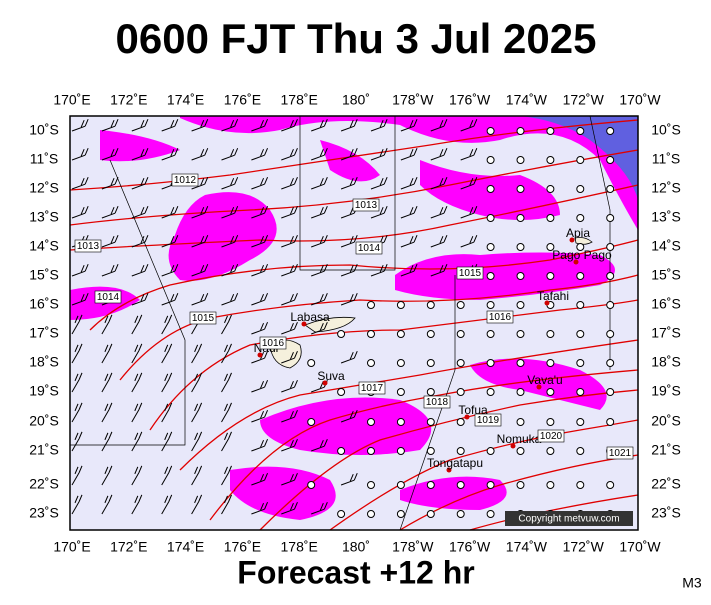 The height and width of the screenshot is (605, 711). Describe the element at coordinates (44, 130) in the screenshot. I see `latitude-label: 10˚S` at that location.